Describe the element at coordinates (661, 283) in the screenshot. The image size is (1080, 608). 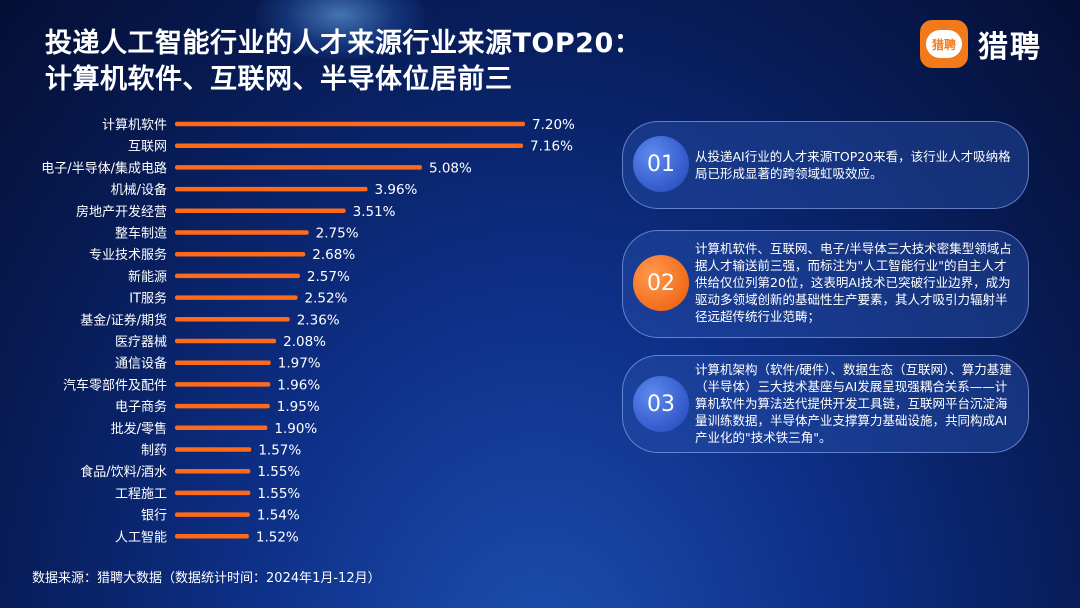
I see `card-number-badge: 02` at that location.